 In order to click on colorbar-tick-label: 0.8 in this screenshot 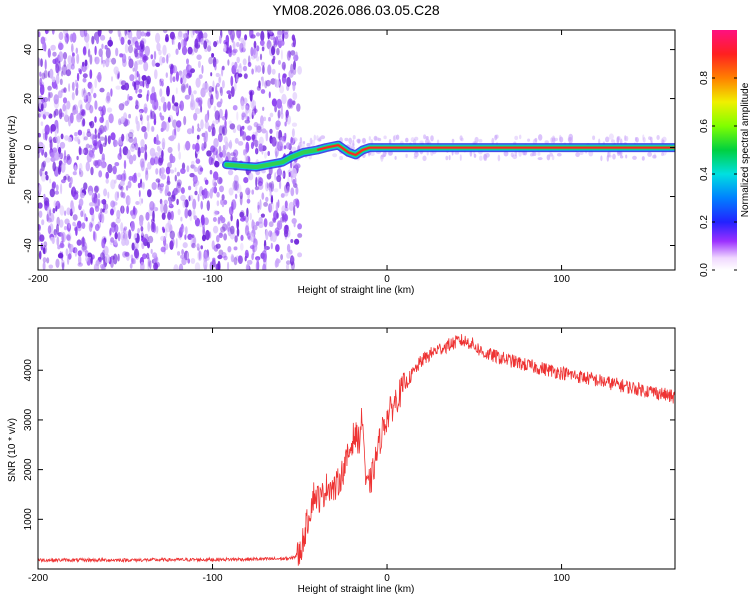, I will do `click(704, 78)`.